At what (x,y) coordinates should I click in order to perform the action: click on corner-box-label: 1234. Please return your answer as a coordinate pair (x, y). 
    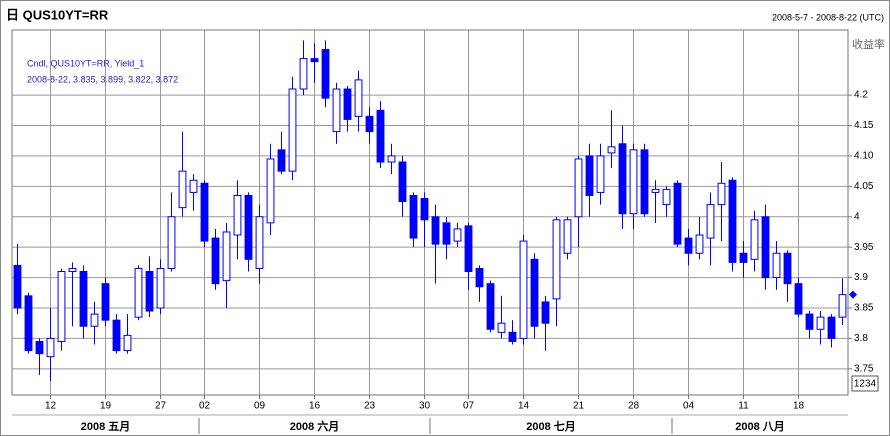
    Looking at the image, I should click on (865, 384).